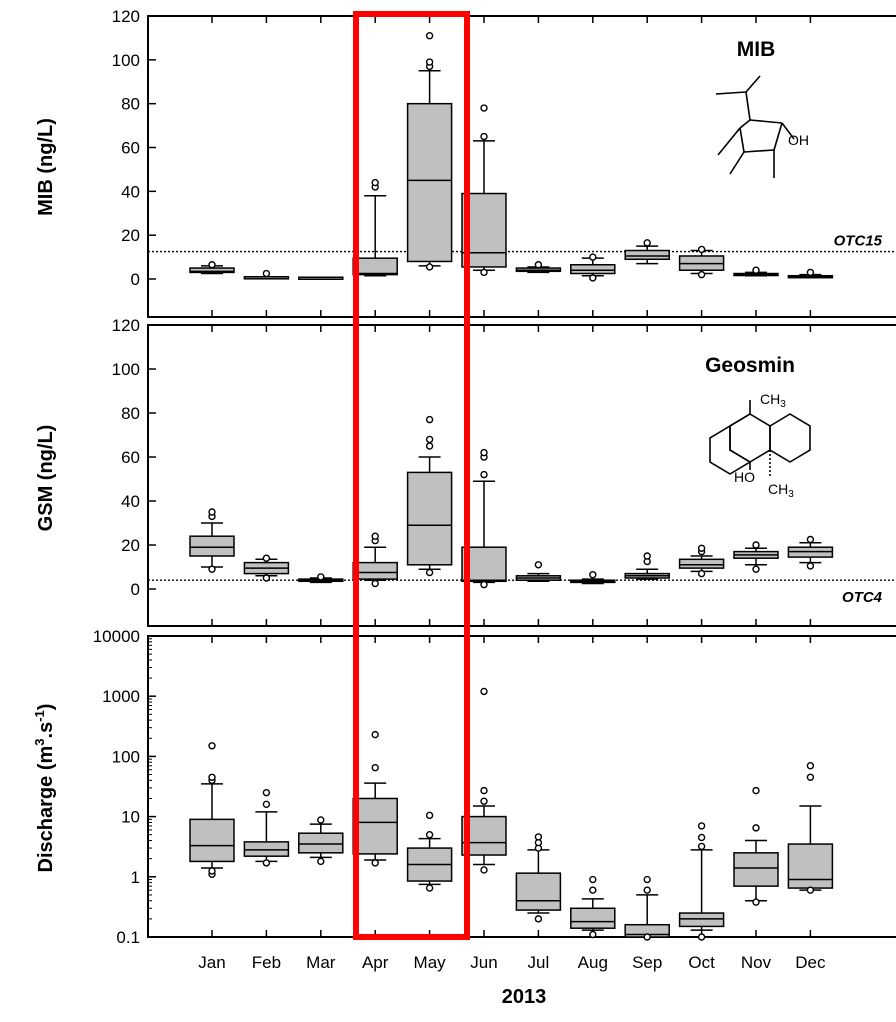 The image size is (896, 1022). Describe the element at coordinates (46, 478) in the screenshot. I see `gsm-y-axis-label: GSM (ng/L)` at that location.